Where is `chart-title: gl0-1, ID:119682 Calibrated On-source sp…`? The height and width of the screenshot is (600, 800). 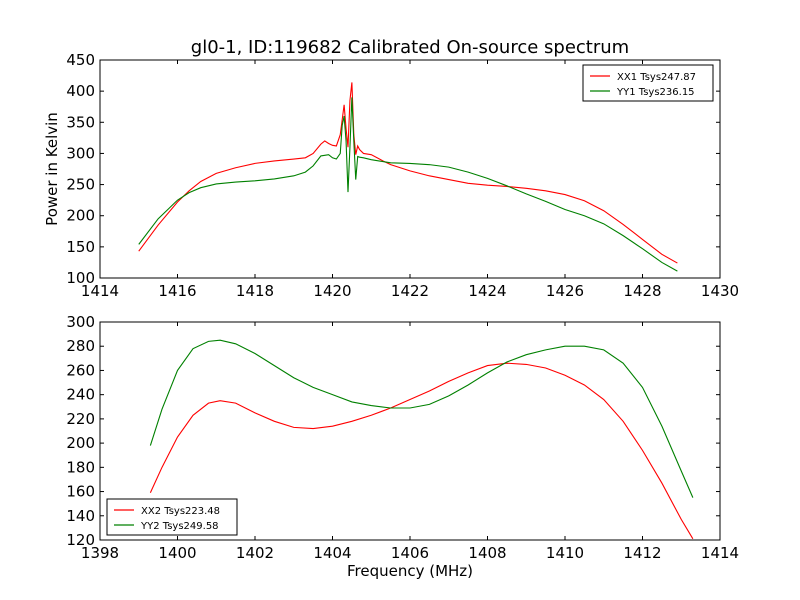 chart-title: gl0-1, ID:119682 Calibrated On-source sp… is located at coordinates (410, 47).